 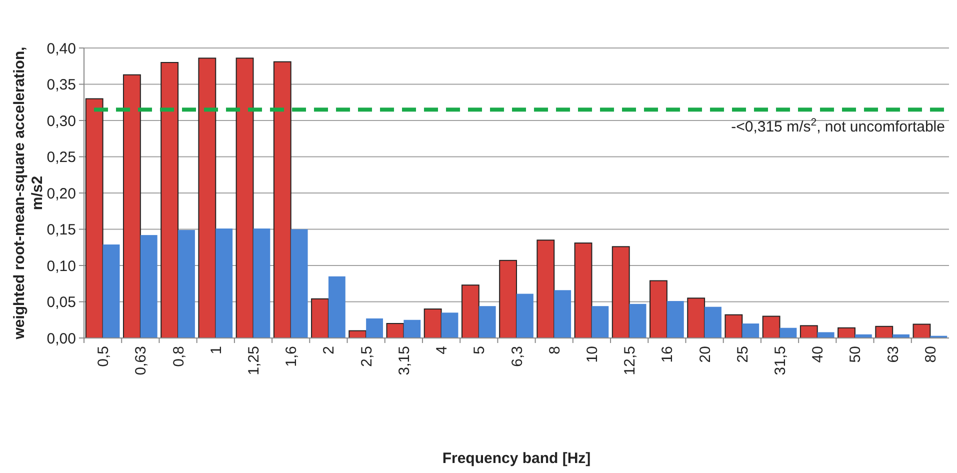 I want to click on y-tick-label: 0,30, so click(x=61, y=121).